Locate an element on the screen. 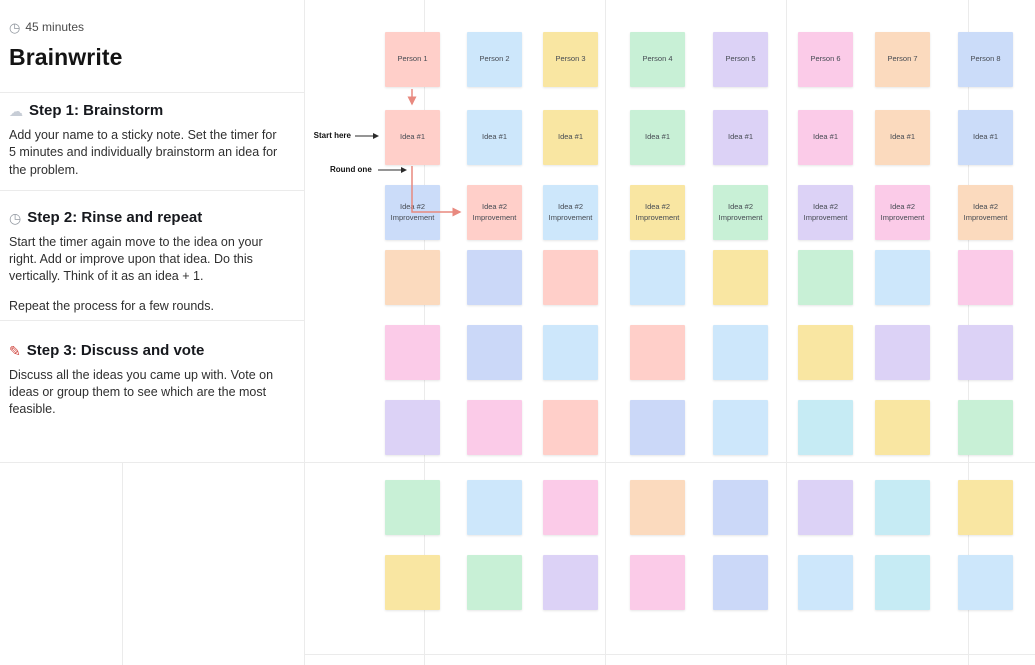 This screenshot has width=1035, height=665. sticky-label: Person 6 is located at coordinates (825, 59).